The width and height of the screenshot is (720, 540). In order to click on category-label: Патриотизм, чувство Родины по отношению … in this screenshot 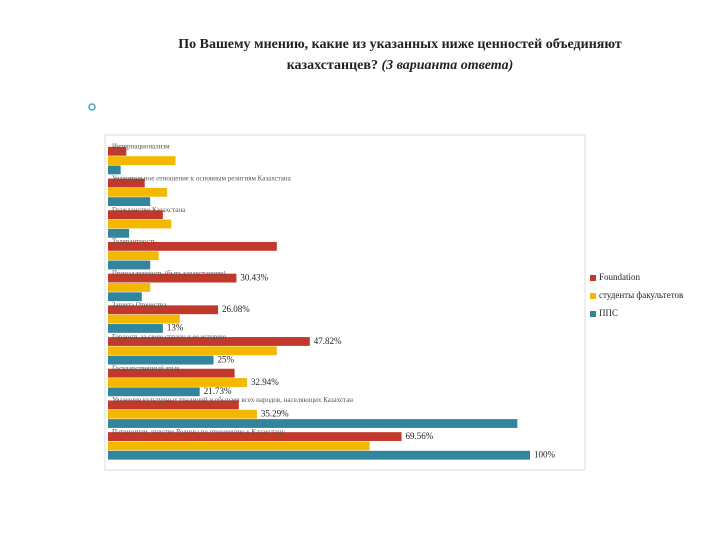, I will do `click(198, 432)`.